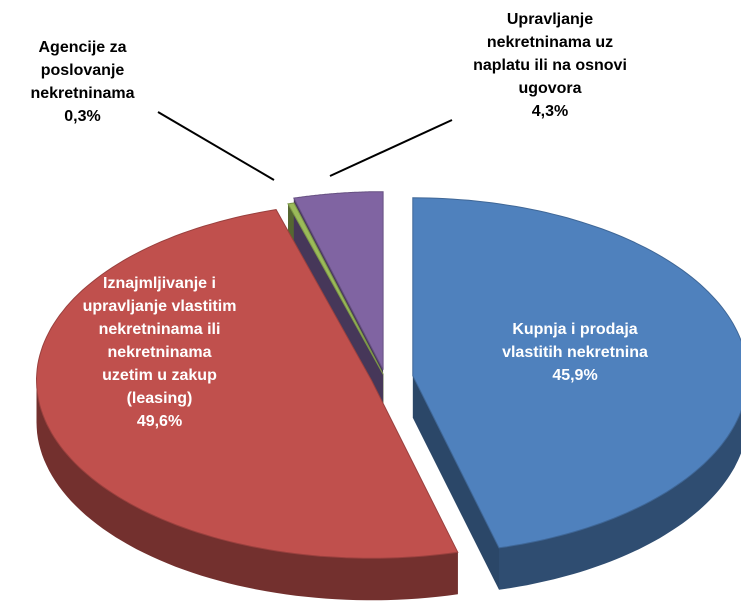 This screenshot has height=601, width=741. I want to click on data-label: Agencije za poslovanje nekretninama 0,3%, so click(82, 82).